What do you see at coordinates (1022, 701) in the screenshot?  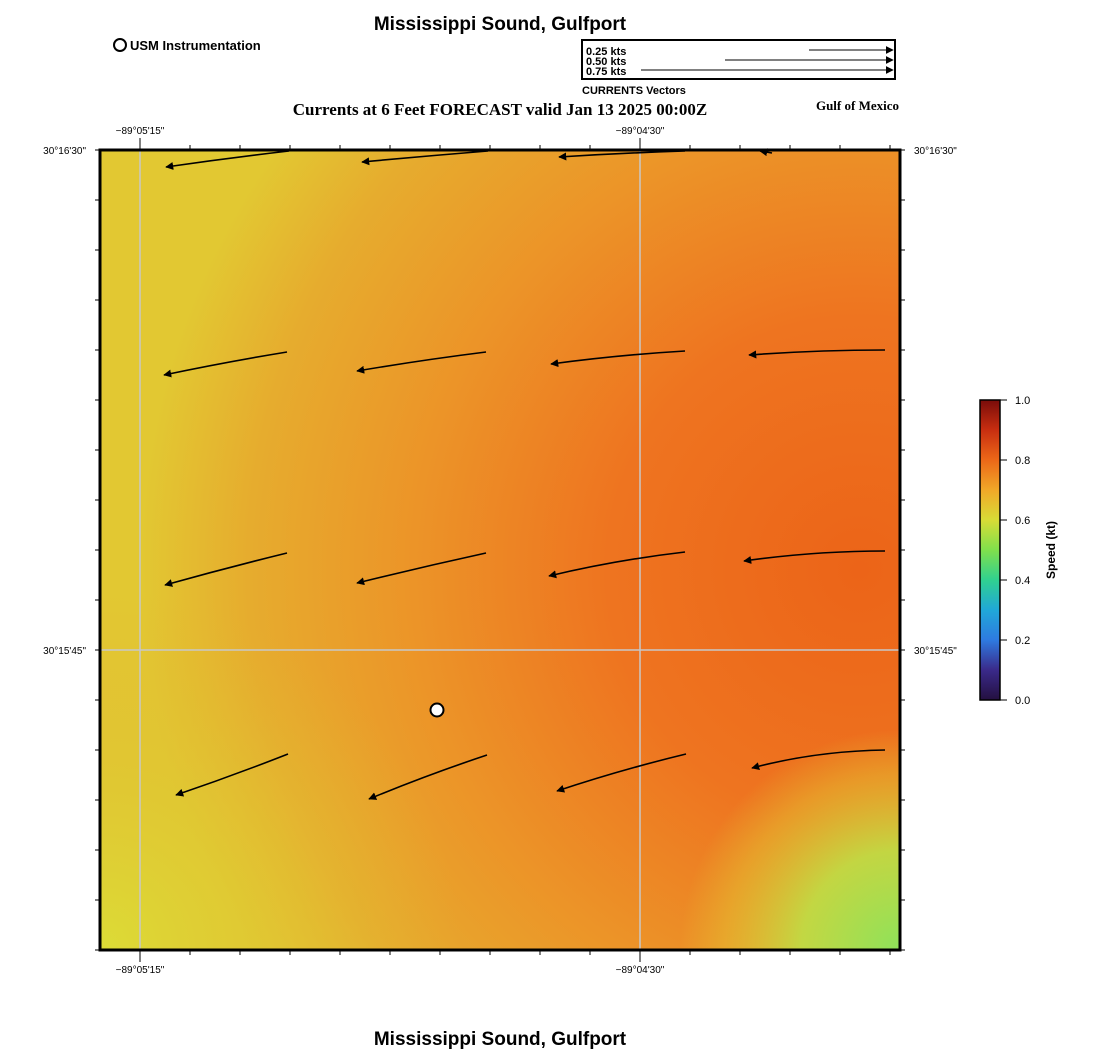 I see `colorbar-tick-label: 0.0` at bounding box center [1022, 701].